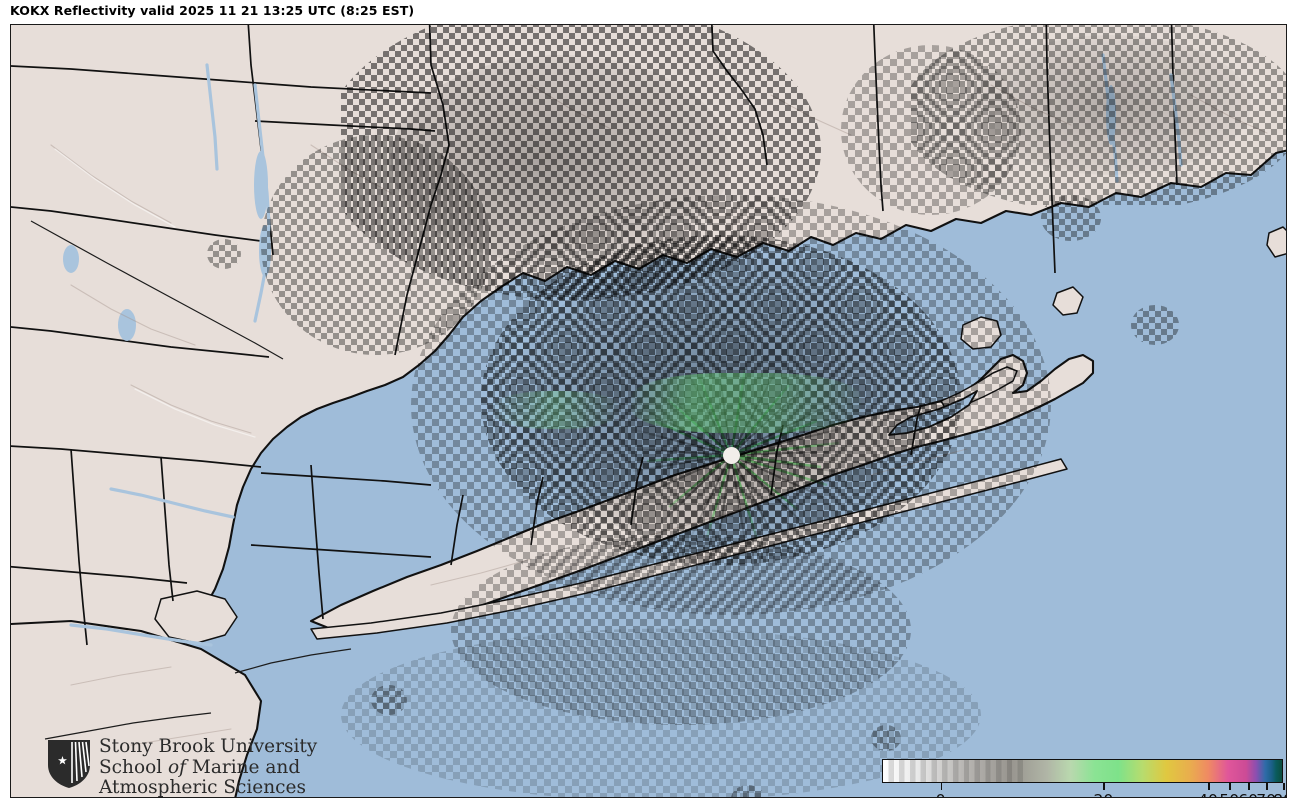  What do you see at coordinates (1276, 242) in the screenshot?
I see `block-island` at bounding box center [1276, 242].